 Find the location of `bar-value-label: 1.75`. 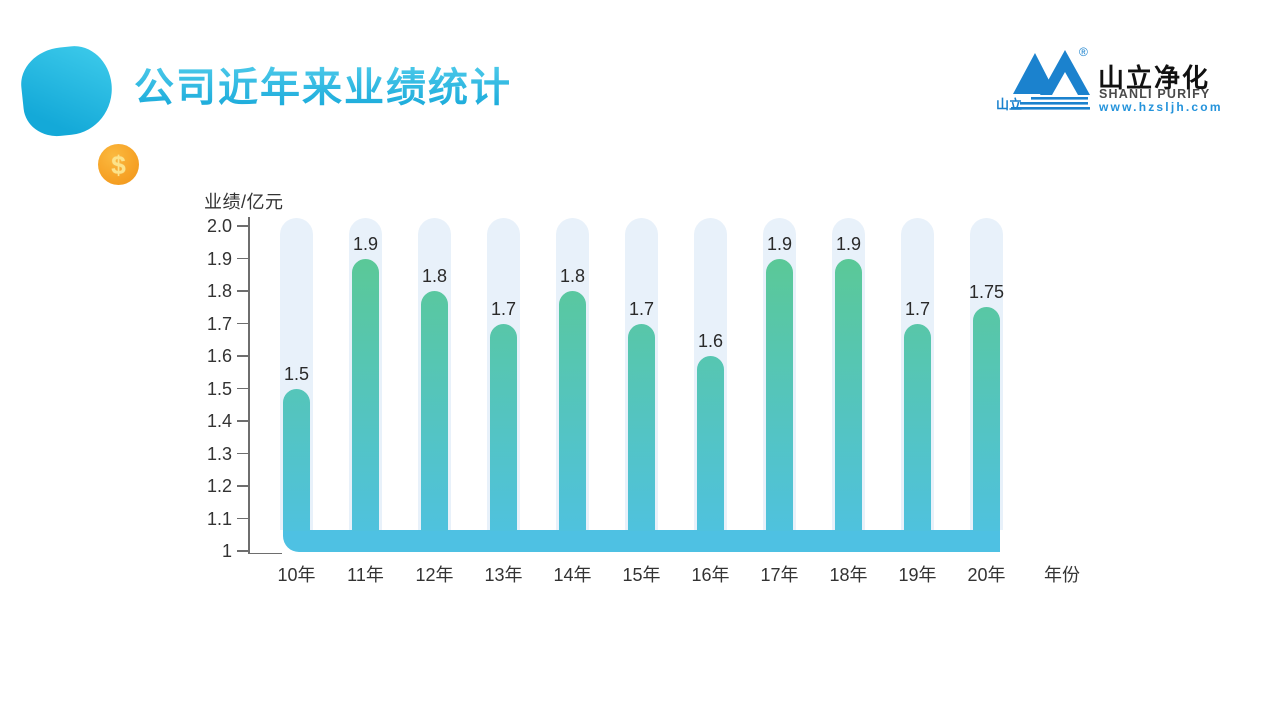

bar-value-label: 1.75 is located at coordinates (986, 292).